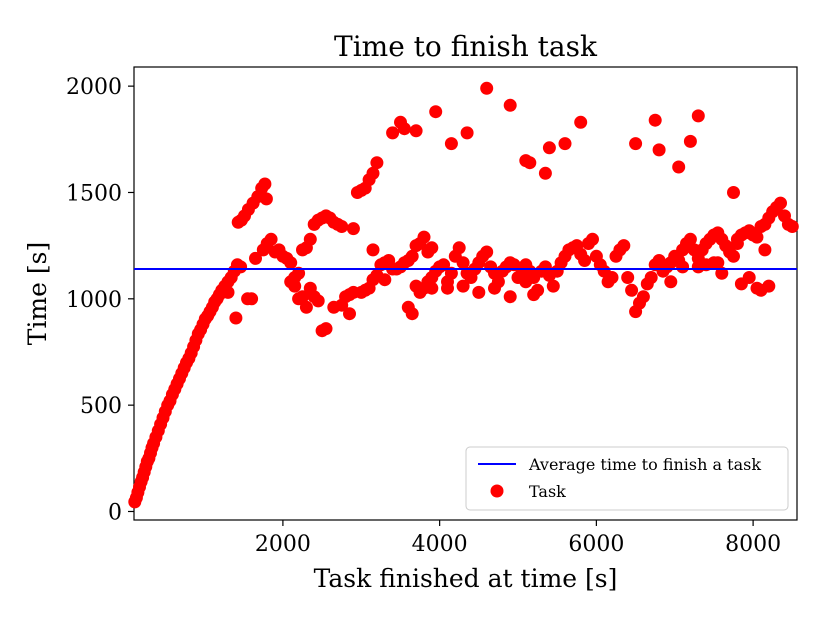  Describe the element at coordinates (440, 544) in the screenshot. I see `x-tick-label: 4000` at that location.